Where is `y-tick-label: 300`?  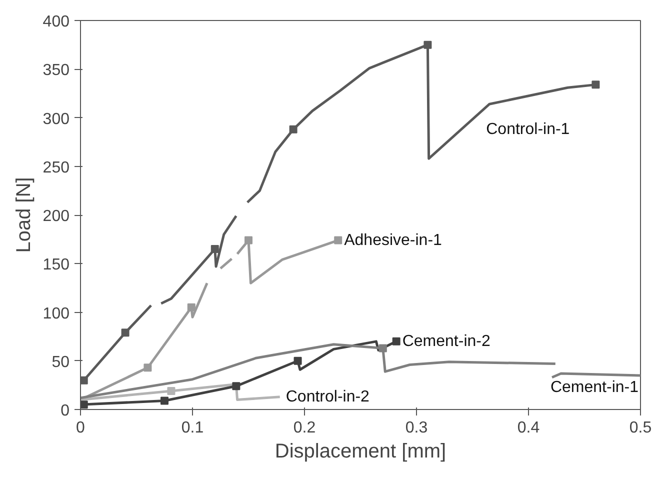 y-tick-label: 300 is located at coordinates (56, 119).